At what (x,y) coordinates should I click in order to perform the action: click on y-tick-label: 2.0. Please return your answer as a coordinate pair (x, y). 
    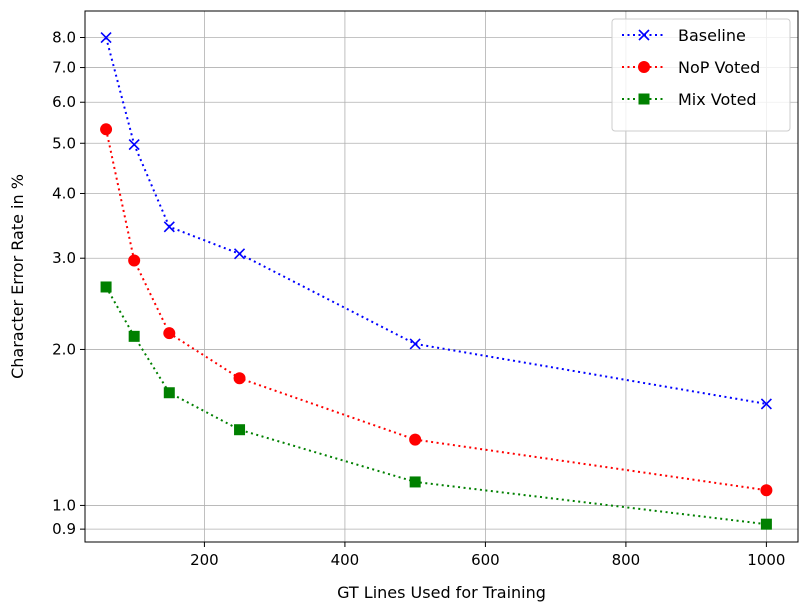
    Looking at the image, I should click on (64, 349).